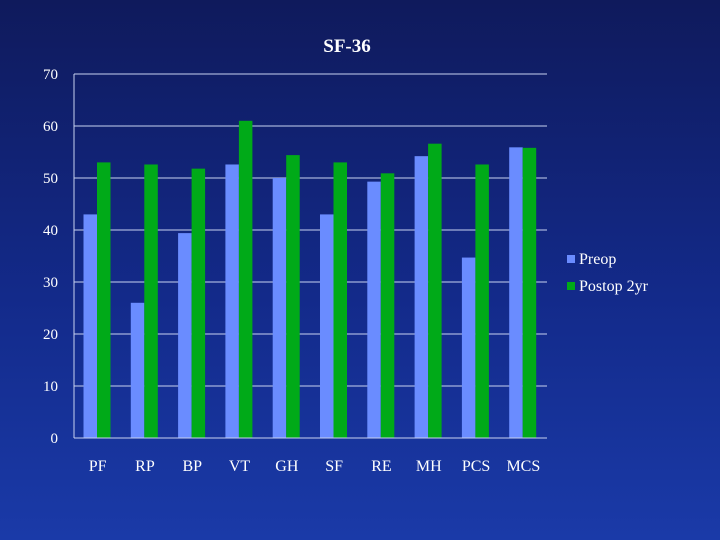  What do you see at coordinates (340, 300) in the screenshot?
I see `bar-postop-2yr-sf` at bounding box center [340, 300].